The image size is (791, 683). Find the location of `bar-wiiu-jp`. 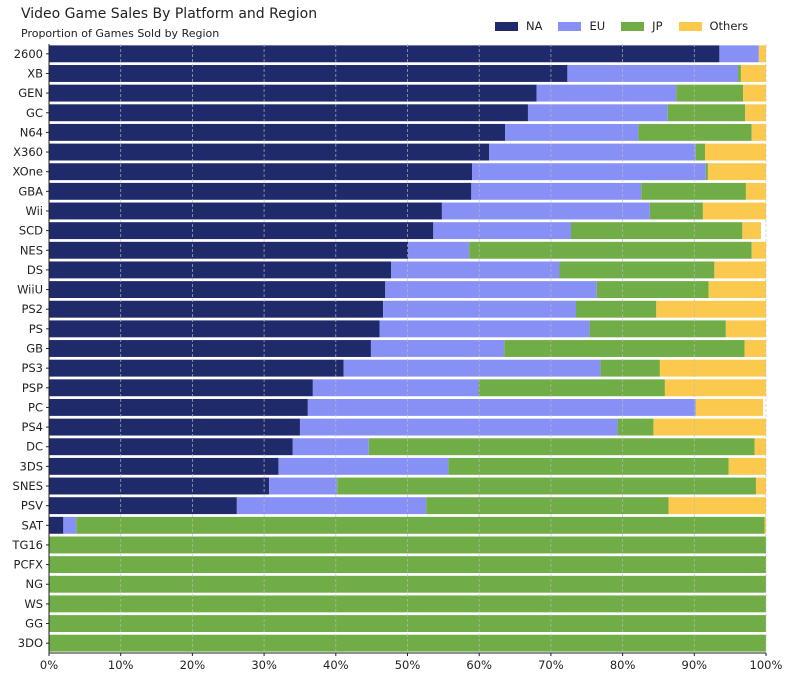

bar-wiiu-jp is located at coordinates (652, 290).